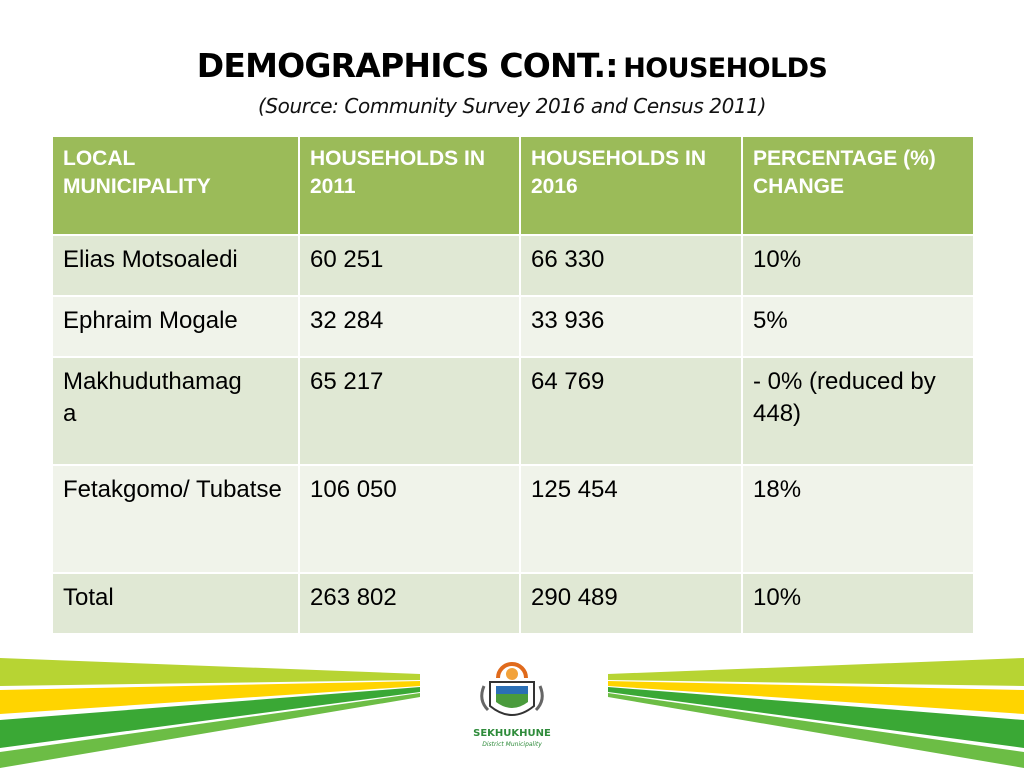  Describe the element at coordinates (409, 185) in the screenshot. I see `header-households-2011: HOUSEHOLDS IN 2011` at that location.